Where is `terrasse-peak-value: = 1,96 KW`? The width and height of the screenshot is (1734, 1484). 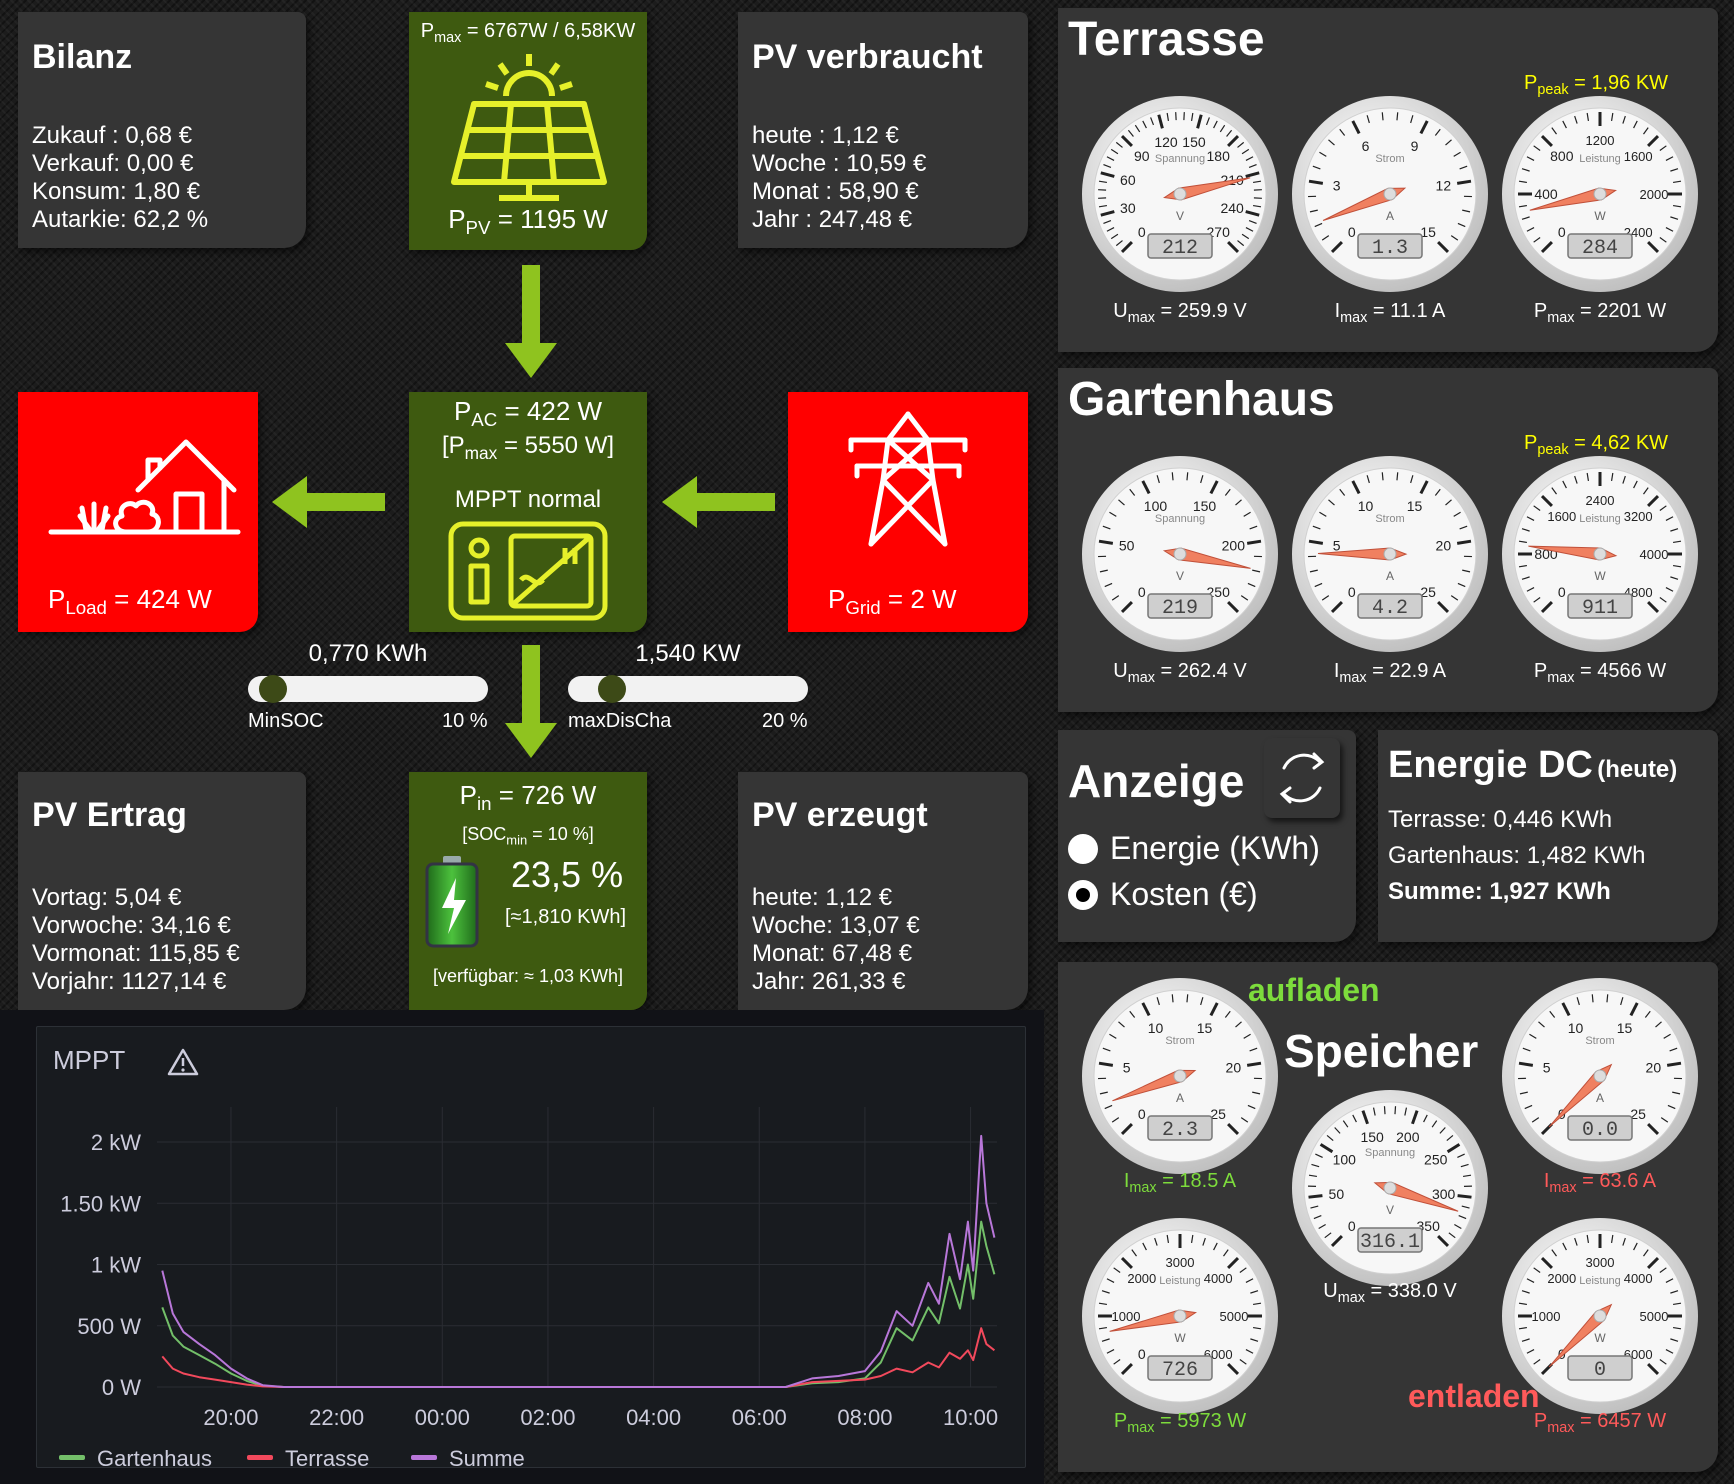
terrasse-peak-value: = 1,96 KW is located at coordinates (1618, 83).